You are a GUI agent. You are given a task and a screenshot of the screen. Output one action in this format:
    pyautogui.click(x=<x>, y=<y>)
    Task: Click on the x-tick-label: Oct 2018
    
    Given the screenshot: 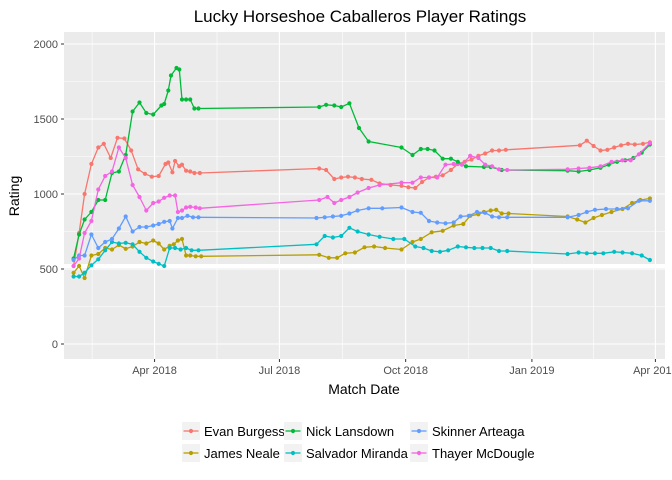 What is the action you would take?
    pyautogui.click(x=405, y=371)
    